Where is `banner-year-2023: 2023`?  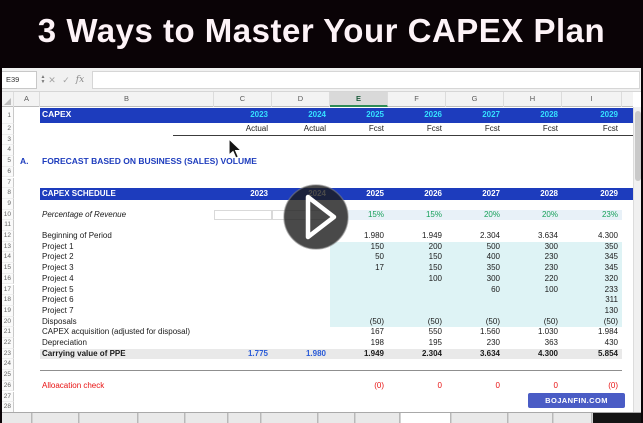
banner-year-2023: 2023 is located at coordinates (259, 114).